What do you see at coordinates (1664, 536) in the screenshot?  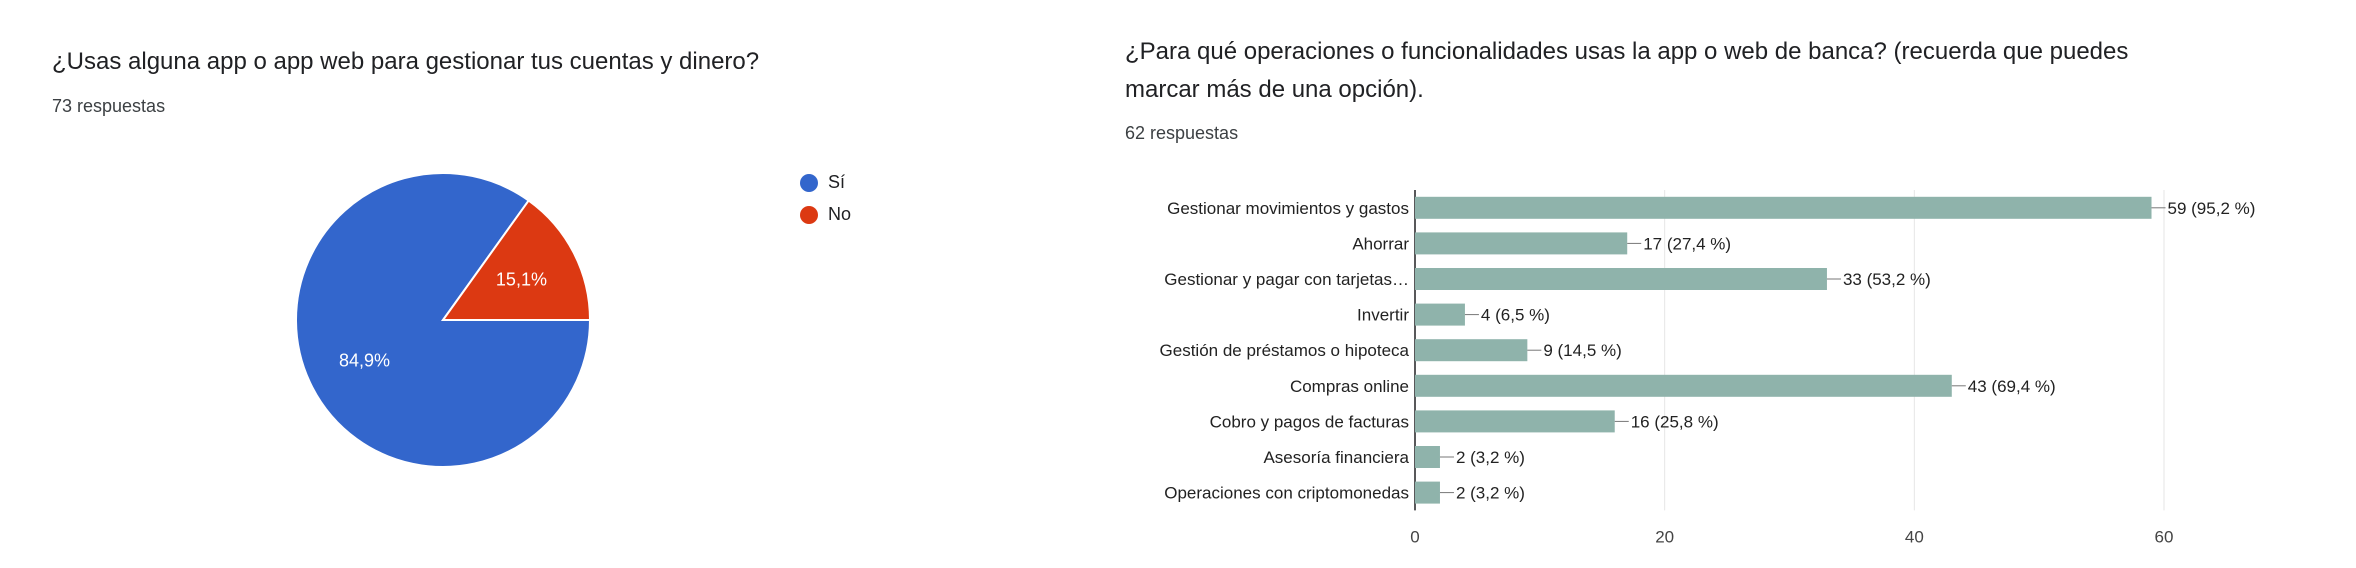 I see `x-tick-label: 20` at bounding box center [1664, 536].